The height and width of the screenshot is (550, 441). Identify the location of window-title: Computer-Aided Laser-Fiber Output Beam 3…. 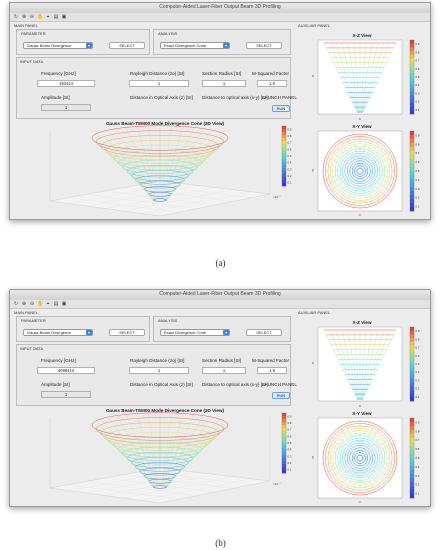
(220, 294).